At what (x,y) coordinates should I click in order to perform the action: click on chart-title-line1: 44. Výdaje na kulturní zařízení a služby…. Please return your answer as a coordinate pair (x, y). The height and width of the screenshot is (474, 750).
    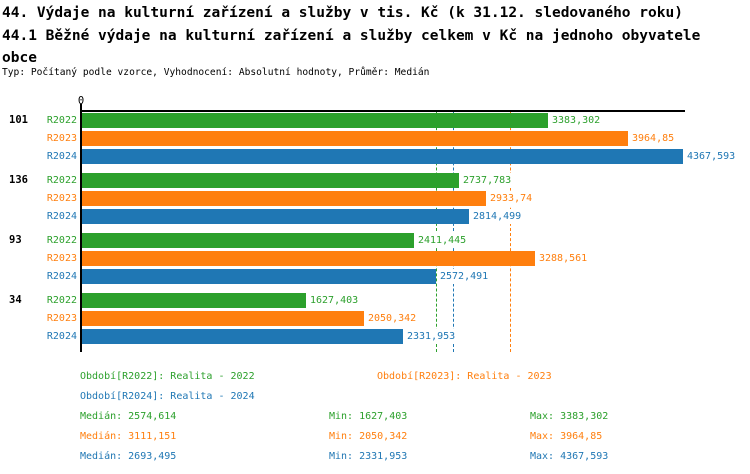
    Looking at the image, I should click on (342, 13).